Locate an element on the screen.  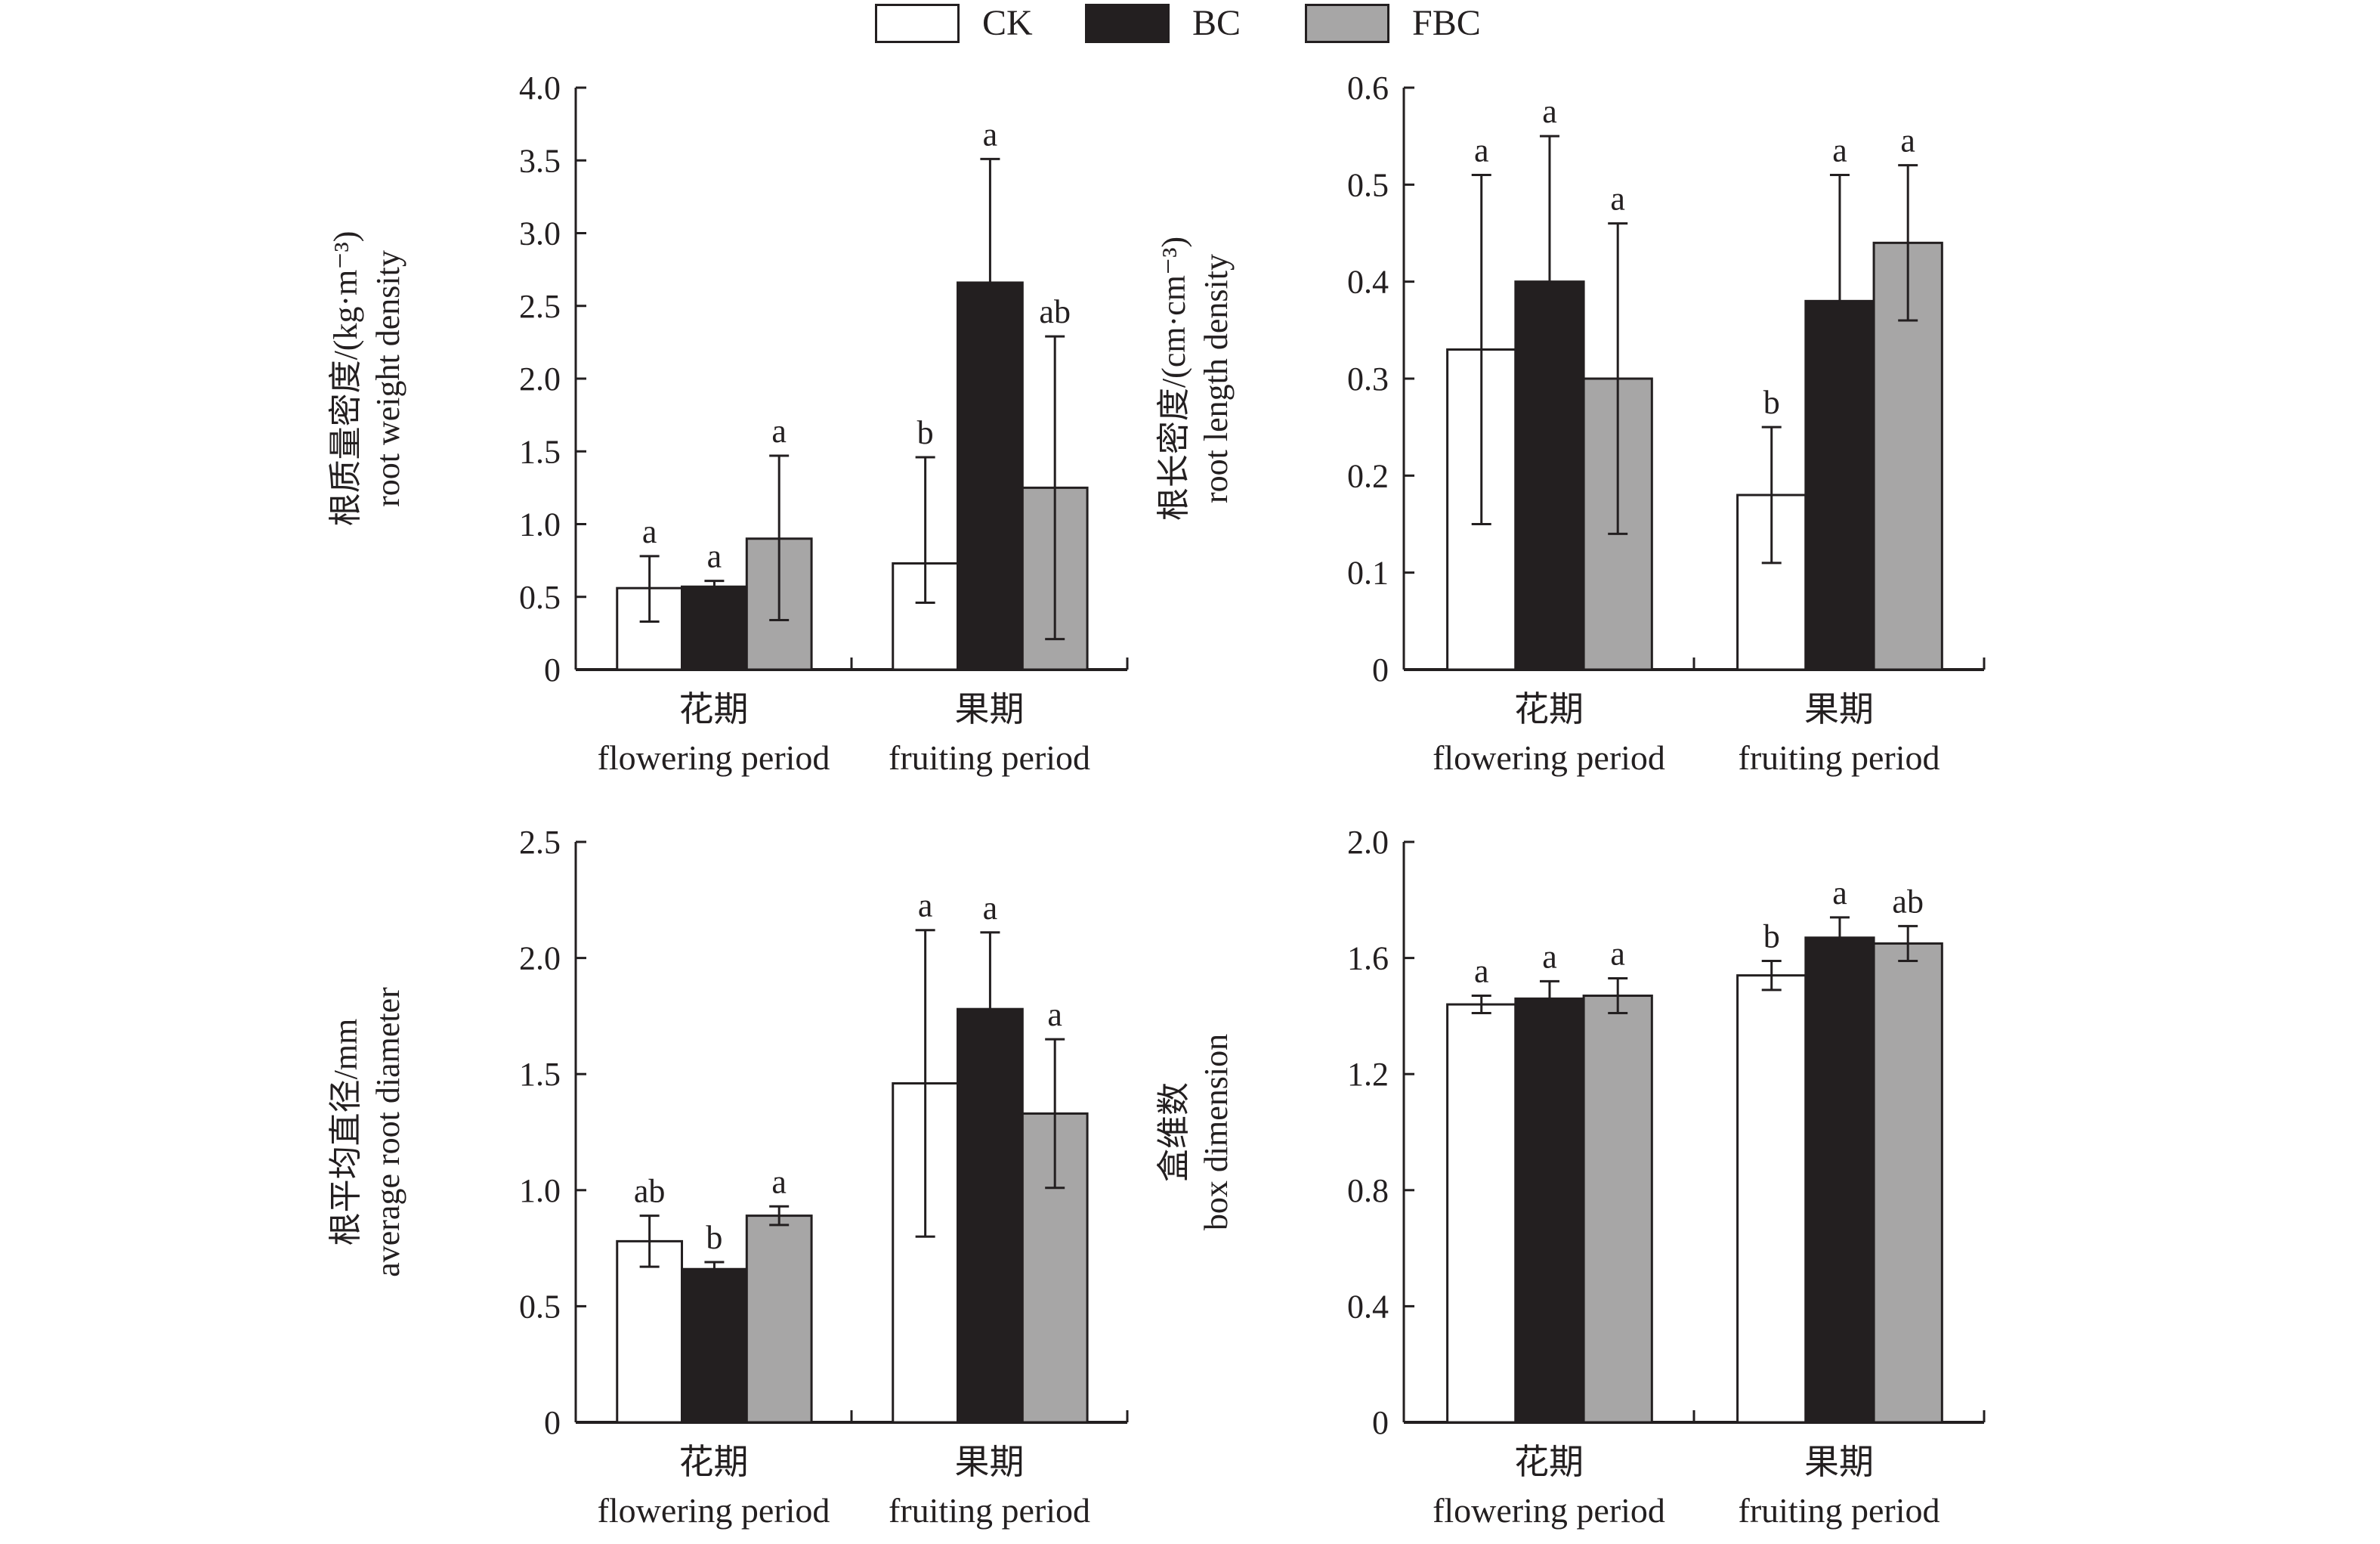
box-dimension-category-label-cn: 果期 is located at coordinates (1839, 1462).